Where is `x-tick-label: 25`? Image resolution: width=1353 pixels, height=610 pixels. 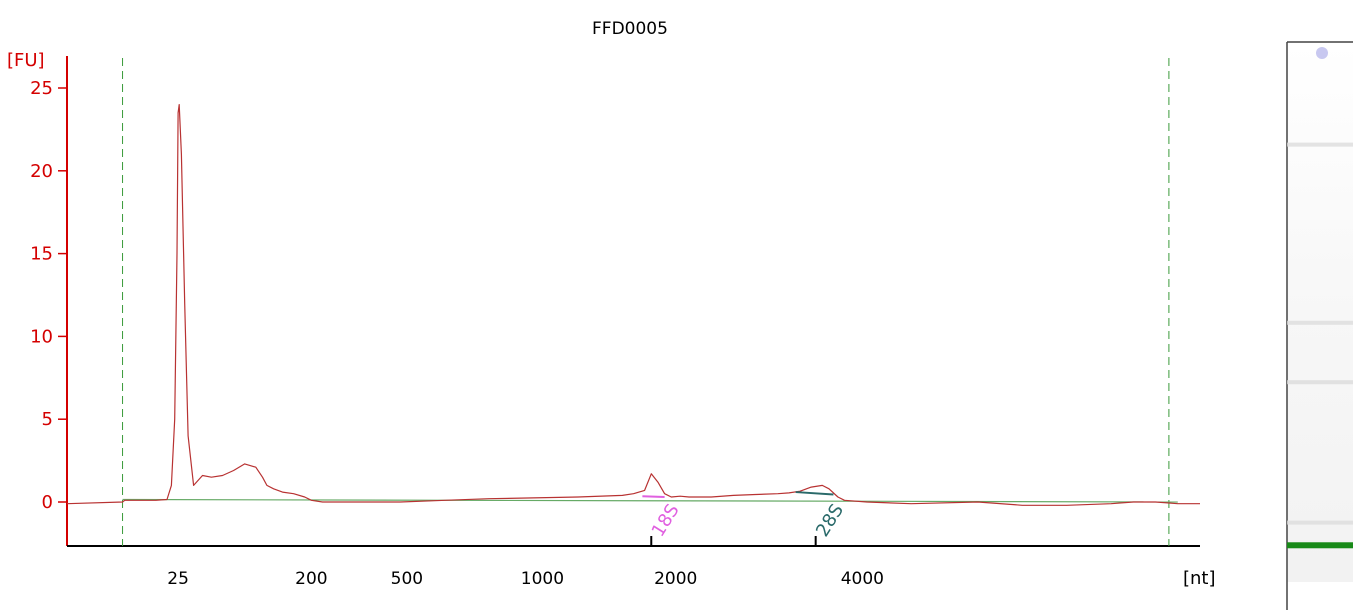
x-tick-label: 25 is located at coordinates (178, 579).